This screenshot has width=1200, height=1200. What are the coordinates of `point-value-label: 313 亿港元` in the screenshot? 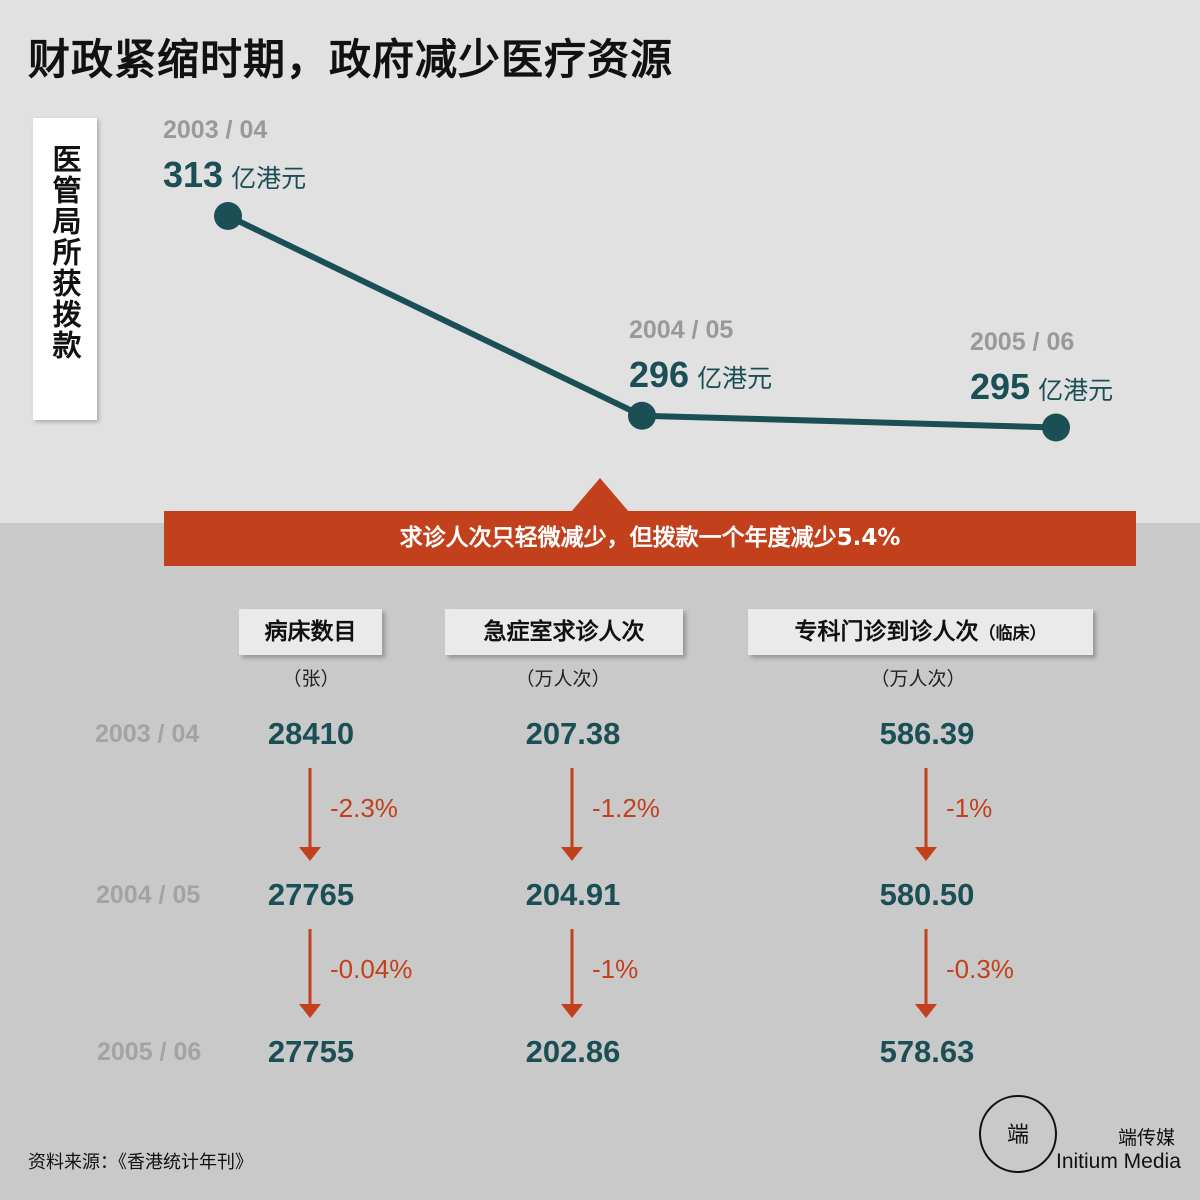 It's located at (234, 175).